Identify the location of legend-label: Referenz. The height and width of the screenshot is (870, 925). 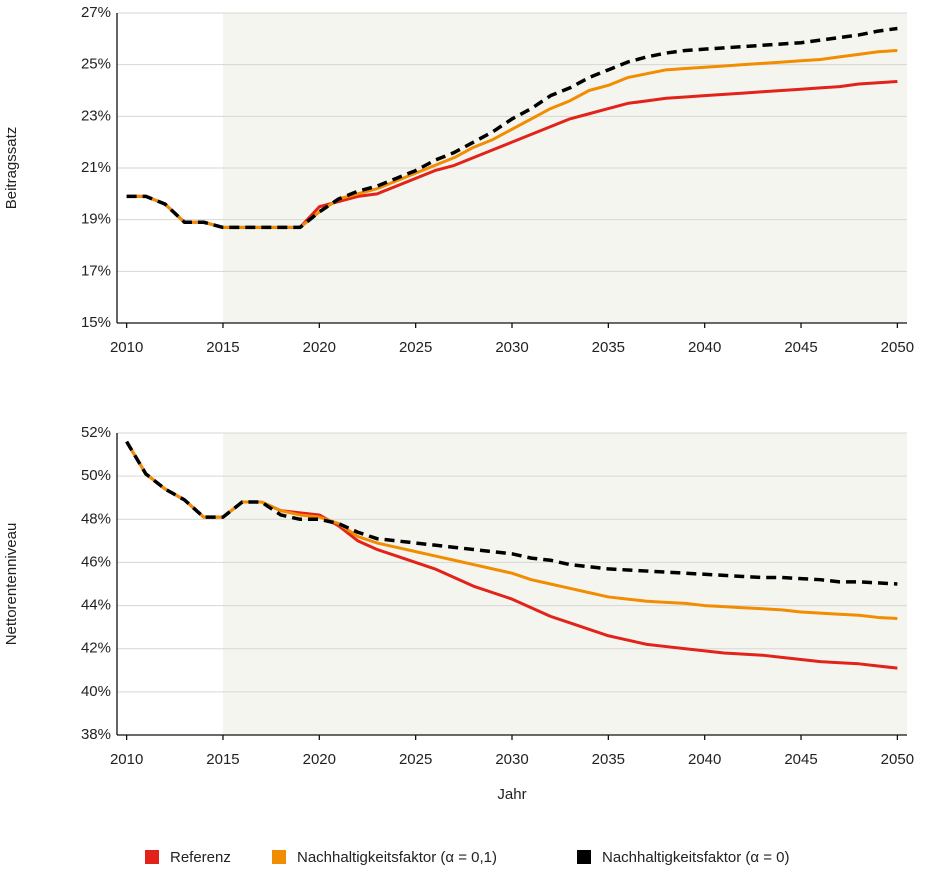
(200, 857).